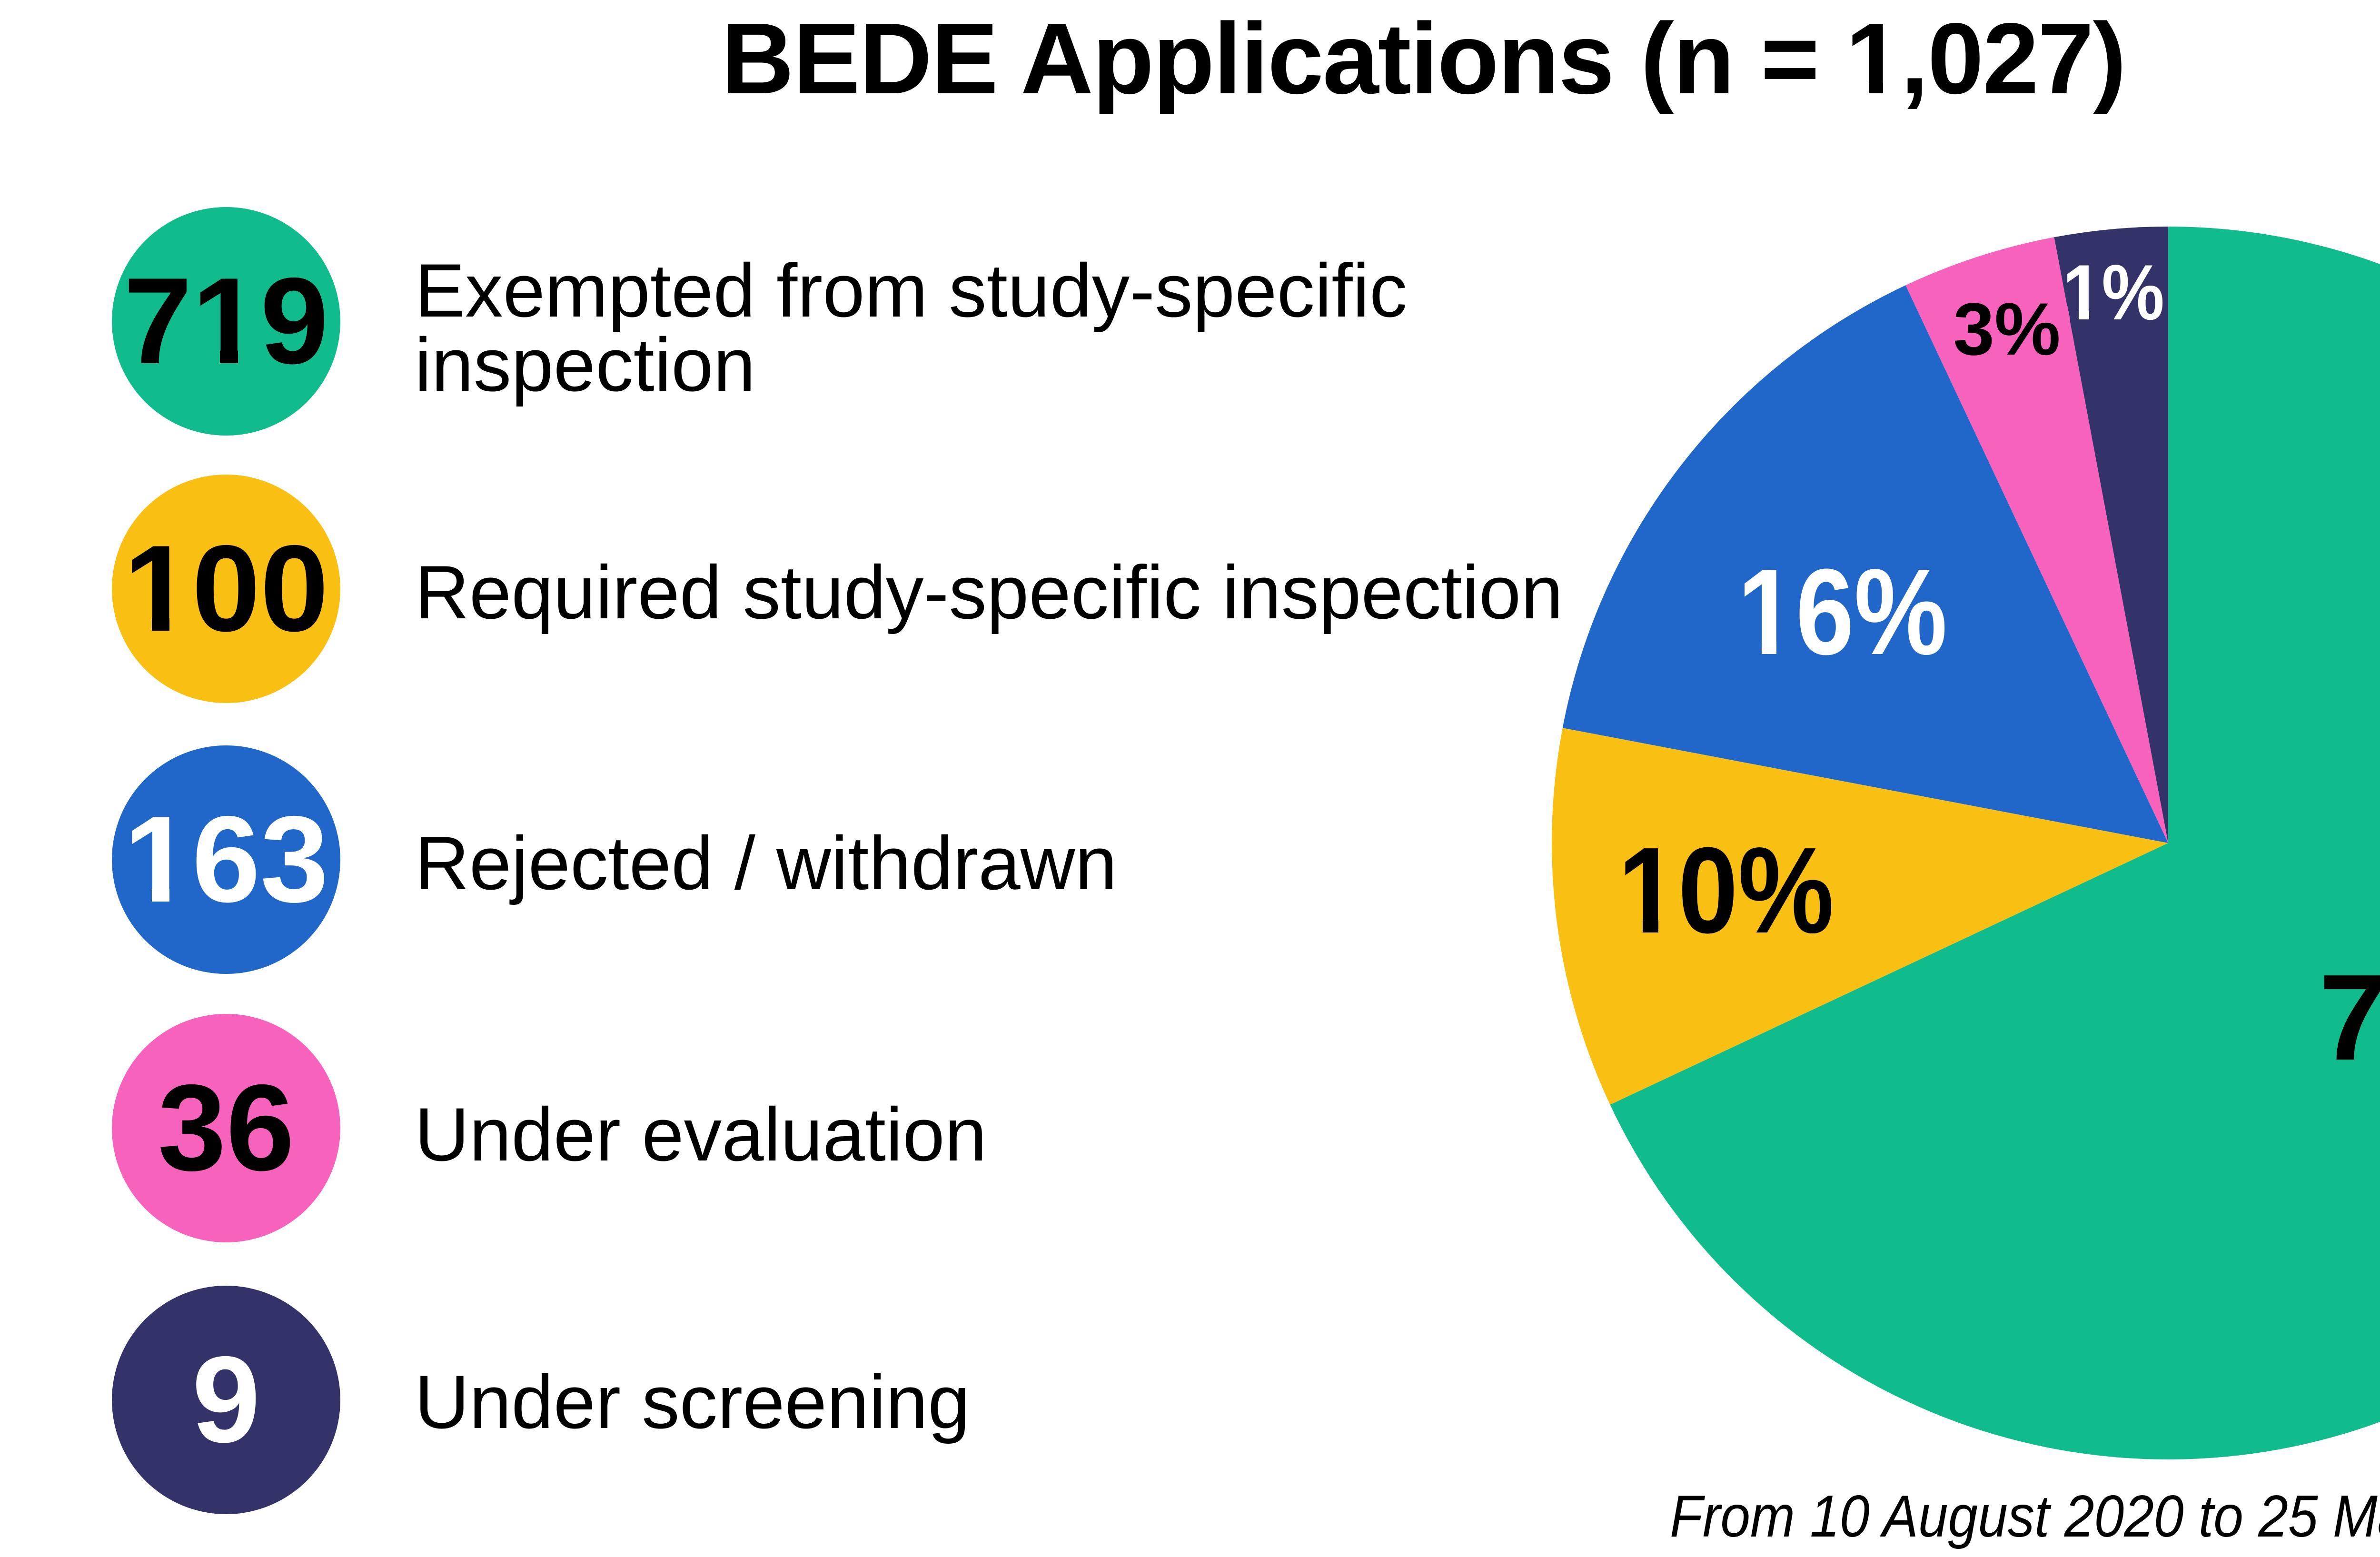  What do you see at coordinates (989, 592) in the screenshot?
I see `svg-text:Required study-specific inspec: Required study-specific inspection` at bounding box center [989, 592].